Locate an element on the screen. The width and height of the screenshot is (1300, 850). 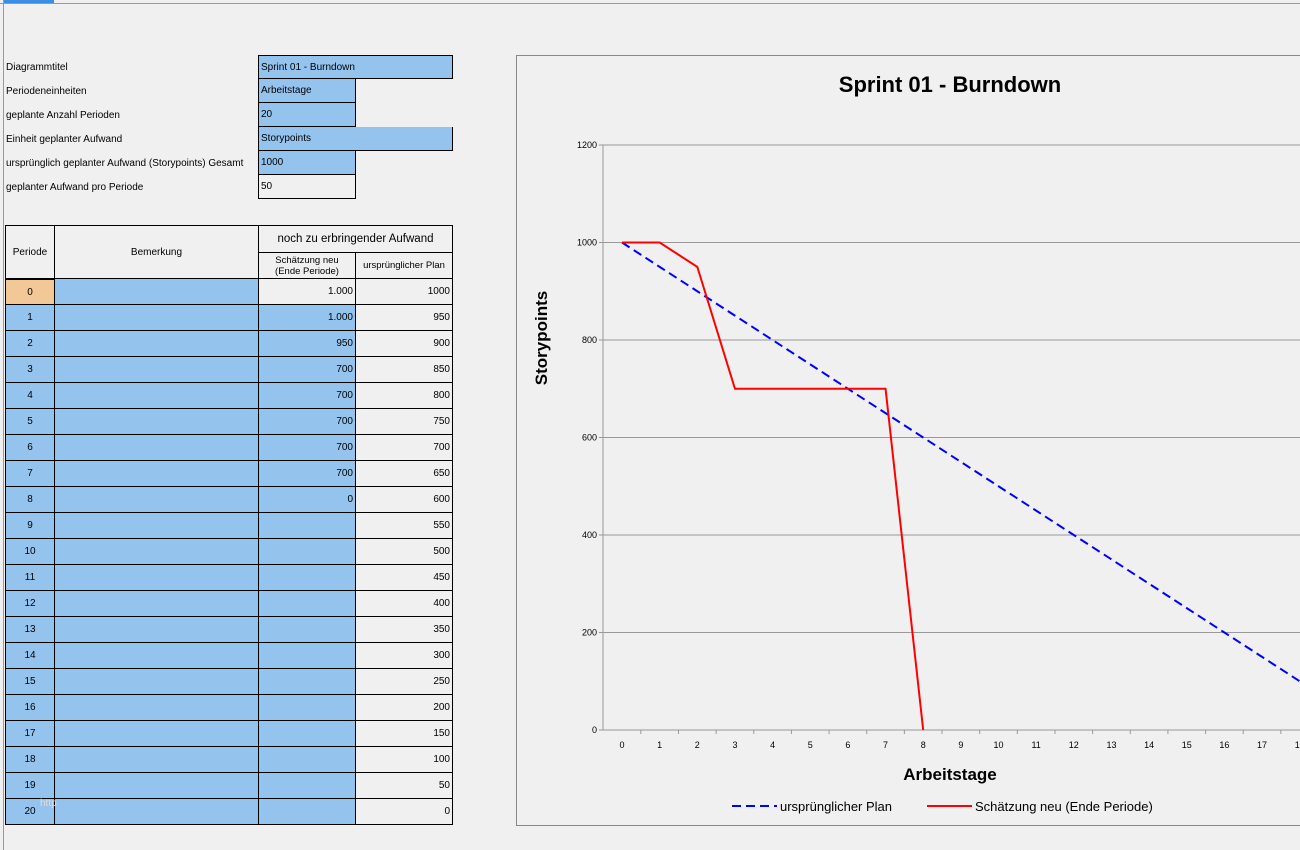
setting-value-input: 20 is located at coordinates (307, 115).